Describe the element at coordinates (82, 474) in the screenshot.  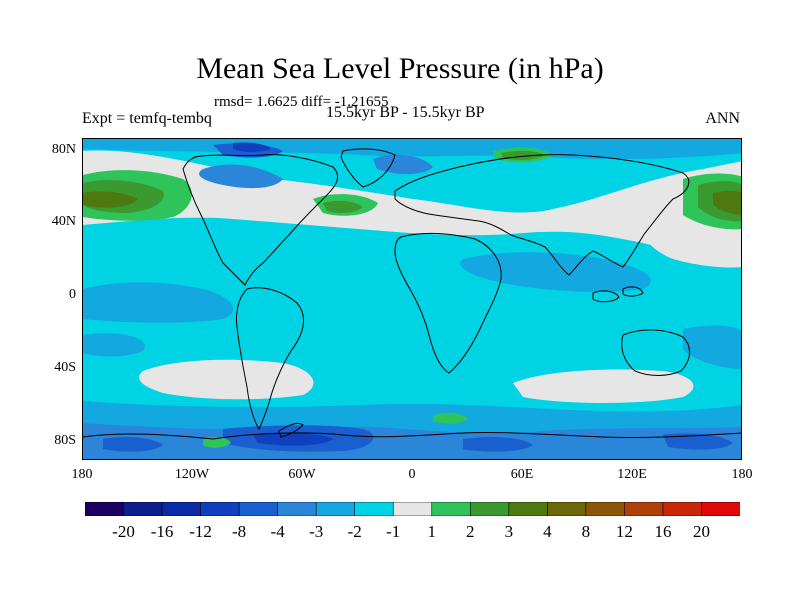
I see `lon-tick-180w: 180` at that location.